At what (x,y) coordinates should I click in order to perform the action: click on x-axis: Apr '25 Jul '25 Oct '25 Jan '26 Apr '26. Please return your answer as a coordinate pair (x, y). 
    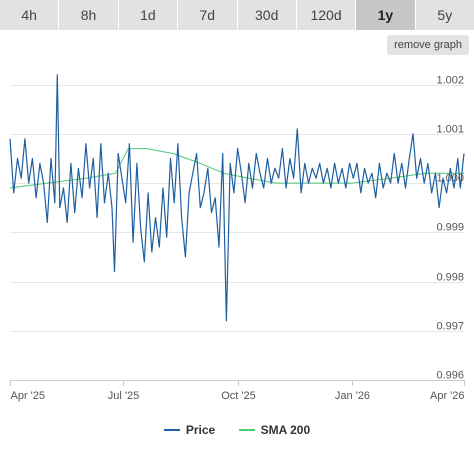
    Looking at the image, I should click on (237, 391).